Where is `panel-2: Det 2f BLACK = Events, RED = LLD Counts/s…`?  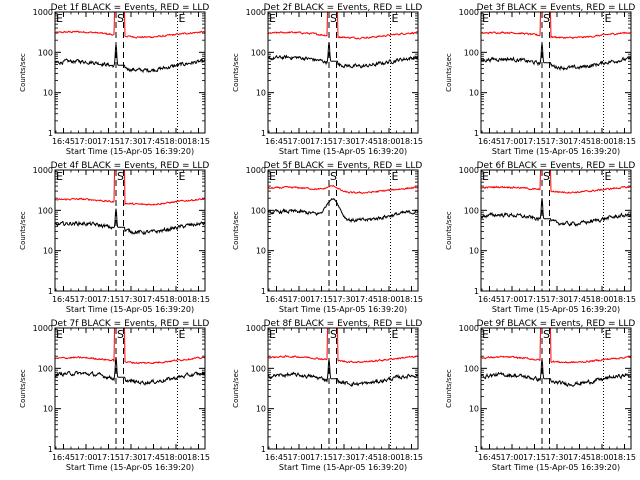
panel-2: Det 2f BLACK = Events, RED = LLD Counts/s… is located at coordinates (327, 79).